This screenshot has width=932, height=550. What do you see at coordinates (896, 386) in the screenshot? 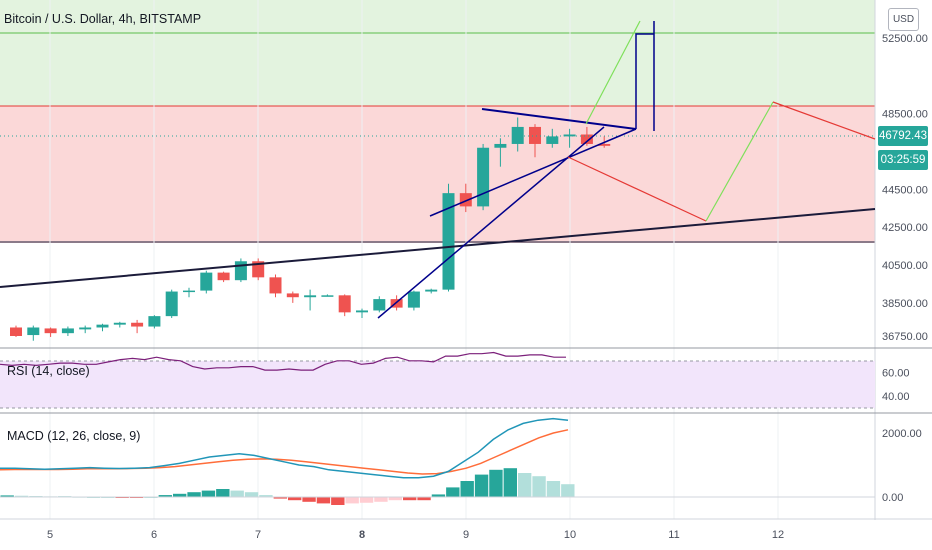
I see `rsi-axis-ticks: 60.00 40.00` at bounding box center [896, 386].